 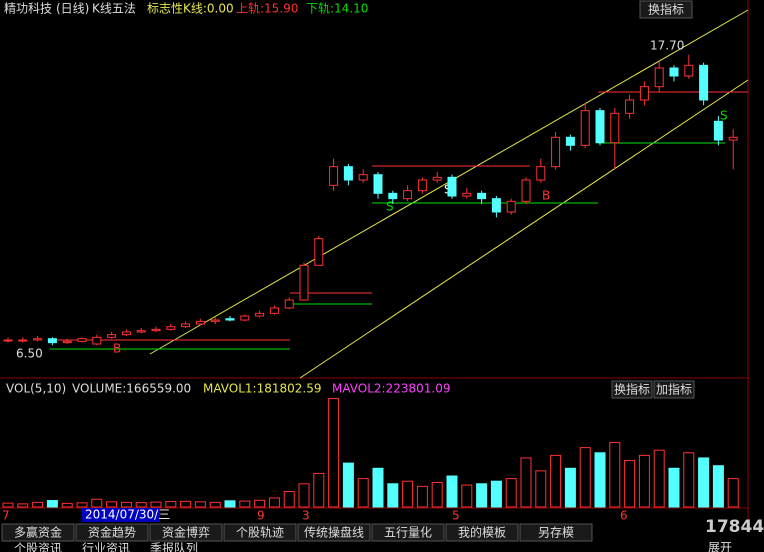 What do you see at coordinates (720, 546) in the screenshot?
I see `expand: 展开` at bounding box center [720, 546].